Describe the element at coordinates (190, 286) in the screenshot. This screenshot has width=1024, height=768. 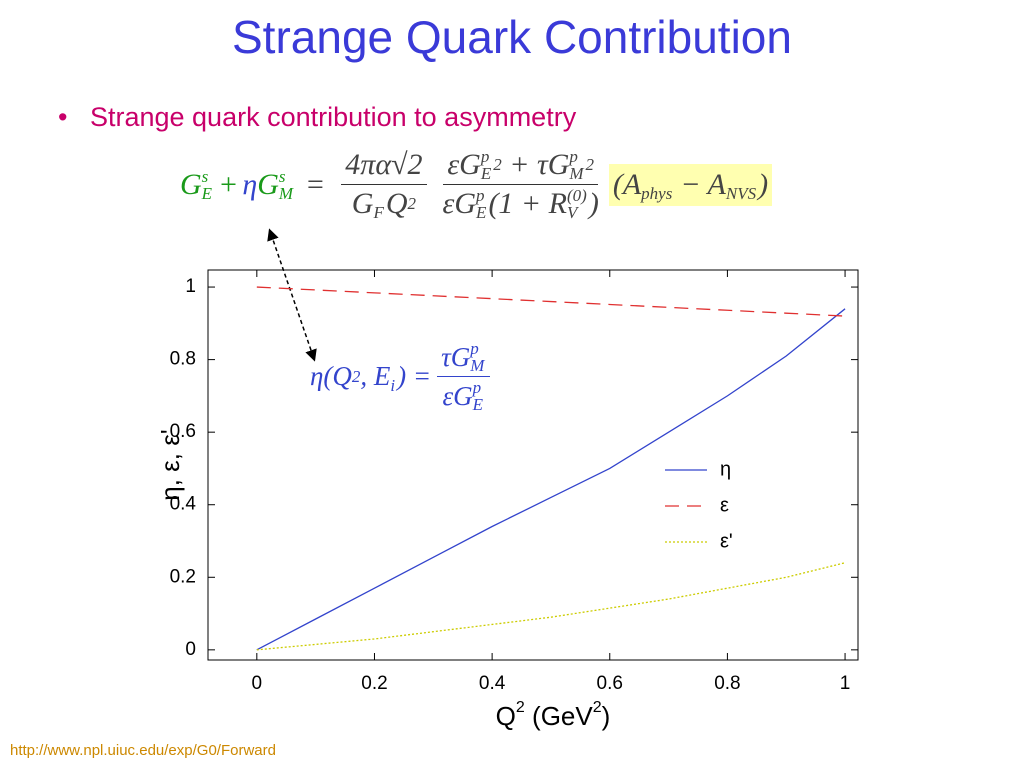
I see `y-tick-label: 1` at that location.